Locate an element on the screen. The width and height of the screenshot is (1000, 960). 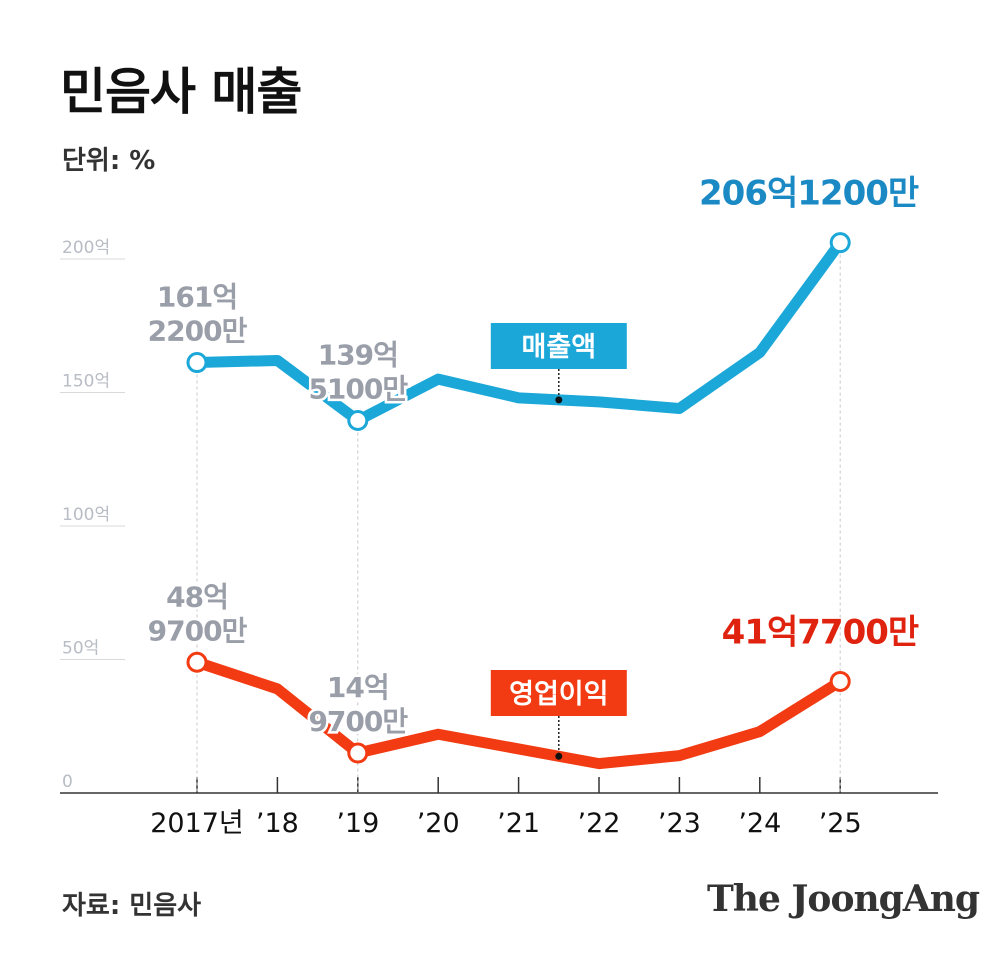
x-tick-label: ’24 is located at coordinates (759, 823).